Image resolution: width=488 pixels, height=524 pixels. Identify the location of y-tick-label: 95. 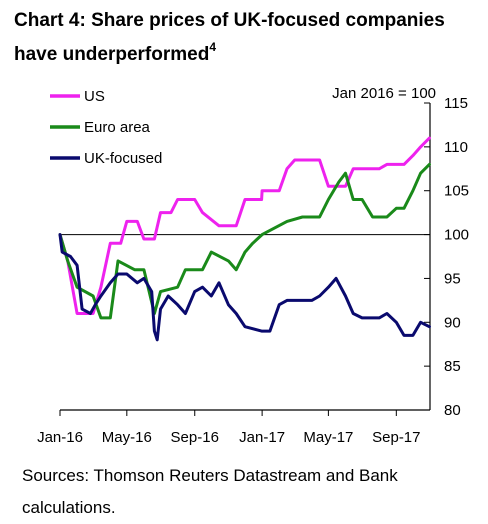
(452, 278).